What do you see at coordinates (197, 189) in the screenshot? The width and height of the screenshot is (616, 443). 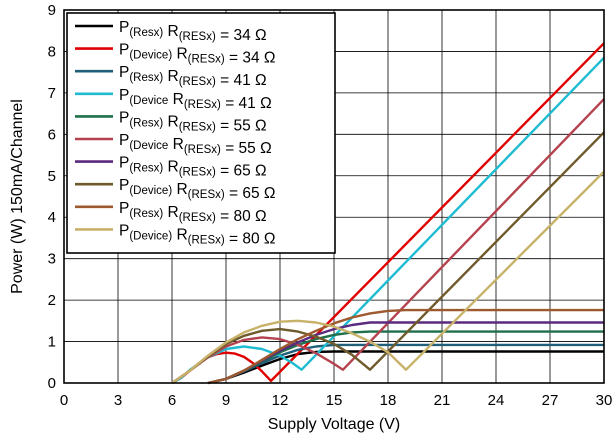 I see `legend-entry: P(Device) R(RESx) = 65 Ω` at bounding box center [197, 189].